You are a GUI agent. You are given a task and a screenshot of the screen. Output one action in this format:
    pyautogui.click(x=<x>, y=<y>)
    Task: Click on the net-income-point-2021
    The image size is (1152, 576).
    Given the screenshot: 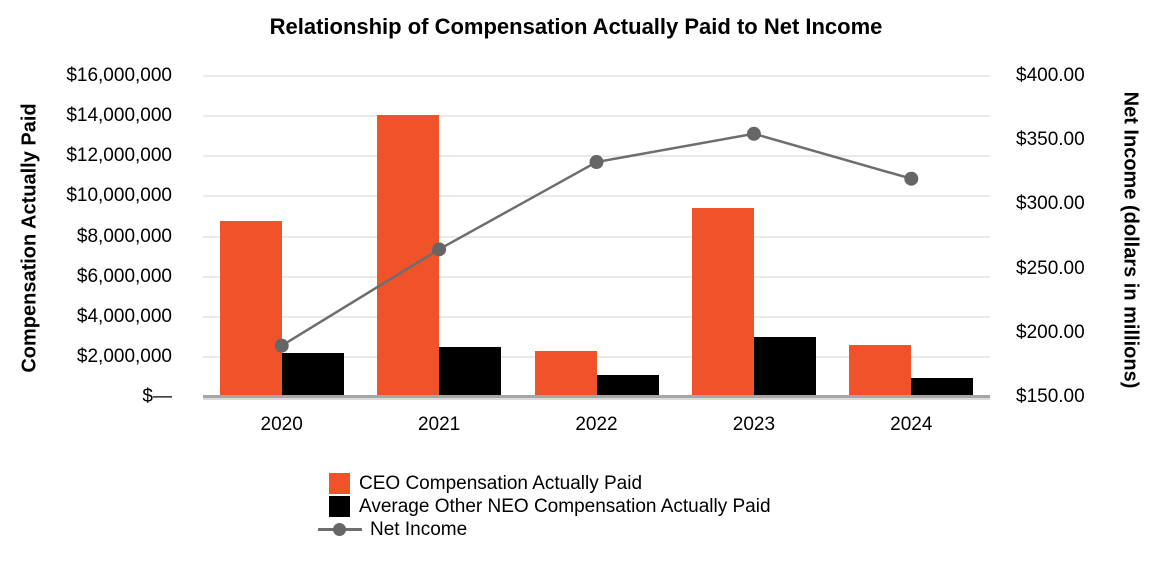 What is the action you would take?
    pyautogui.click(x=439, y=249)
    